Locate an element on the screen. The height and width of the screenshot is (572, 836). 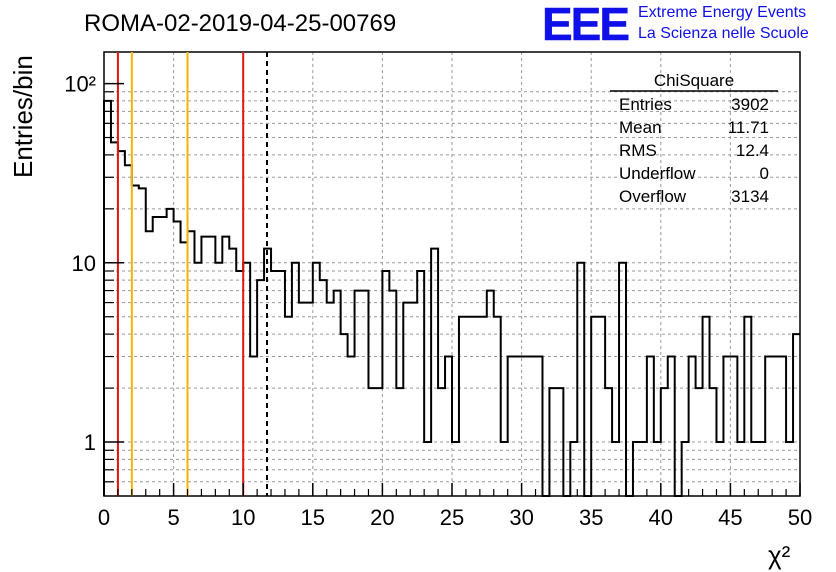
stats-rms-value: 12.4 is located at coordinates (752, 150).